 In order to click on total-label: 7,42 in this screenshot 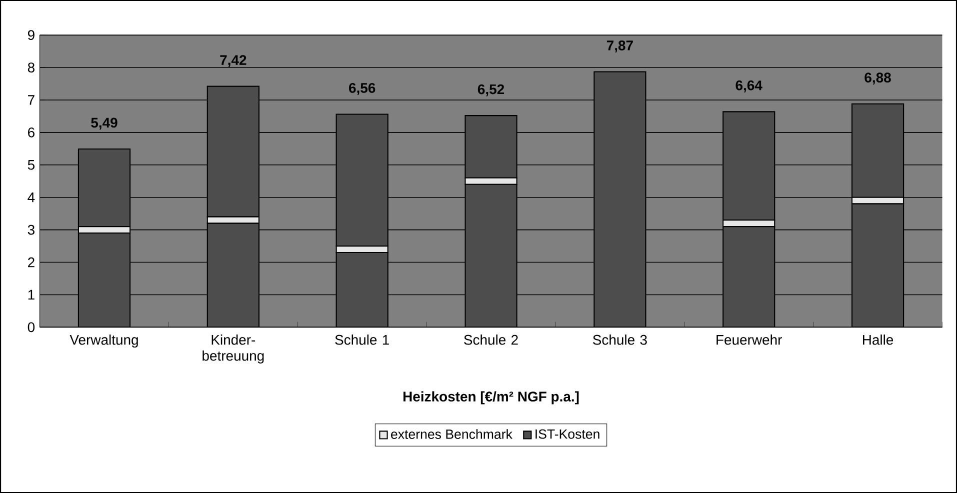, I will do `click(233, 61)`.